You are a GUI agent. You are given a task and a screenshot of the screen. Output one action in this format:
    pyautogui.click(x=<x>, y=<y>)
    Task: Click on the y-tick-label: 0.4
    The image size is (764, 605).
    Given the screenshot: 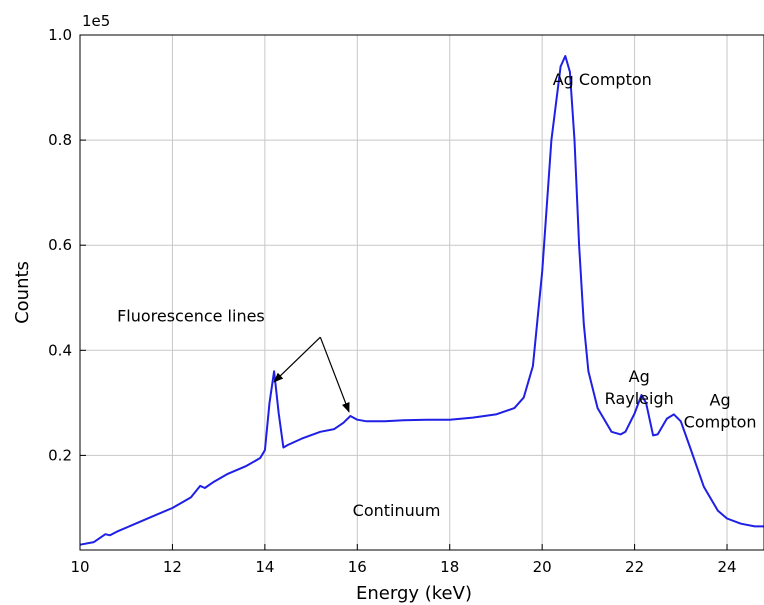 What is the action you would take?
    pyautogui.click(x=60, y=350)
    